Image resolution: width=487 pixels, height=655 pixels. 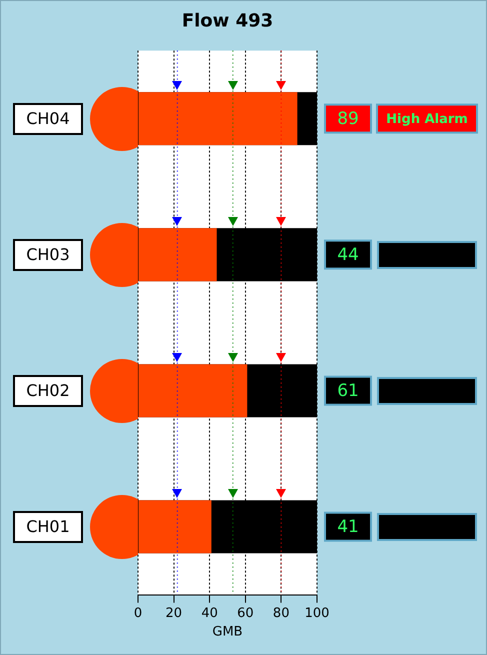 What do you see at coordinates (348, 527) in the screenshot?
I see `data-label: 41` at bounding box center [348, 527].